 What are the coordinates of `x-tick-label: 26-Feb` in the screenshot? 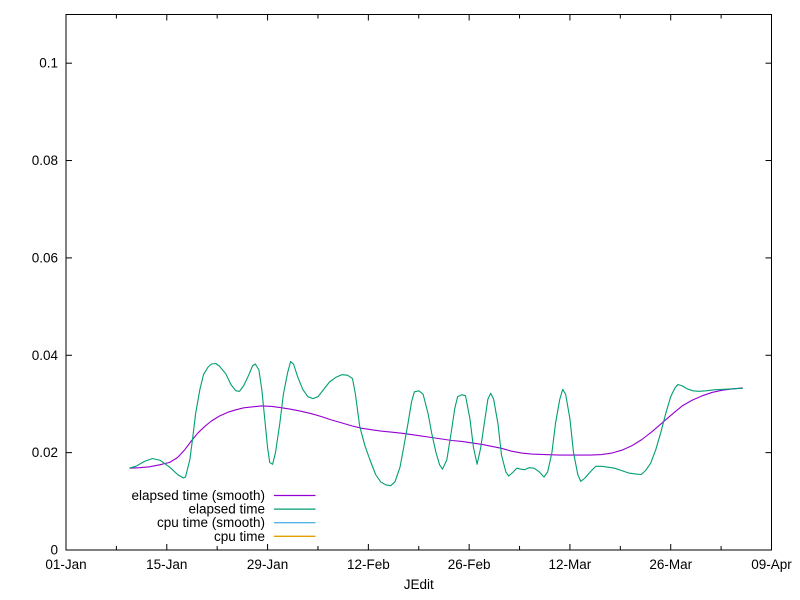 It's located at (469, 564).